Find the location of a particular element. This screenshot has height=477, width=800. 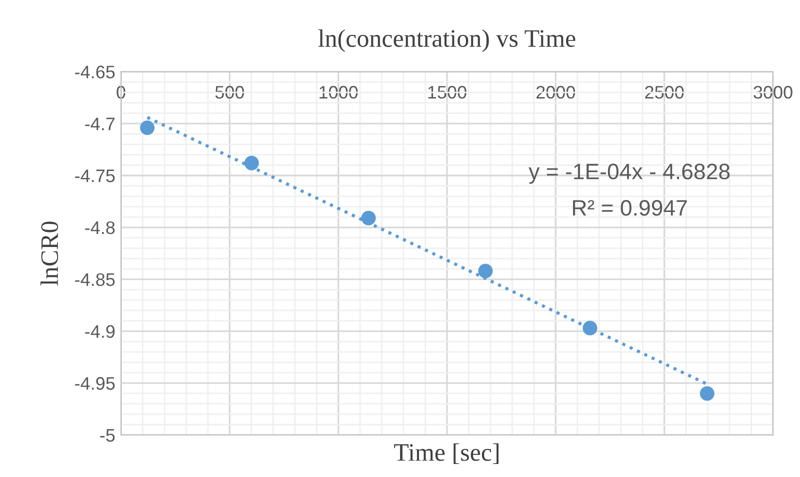

y-tick-label: -4.9 is located at coordinates (100, 331).